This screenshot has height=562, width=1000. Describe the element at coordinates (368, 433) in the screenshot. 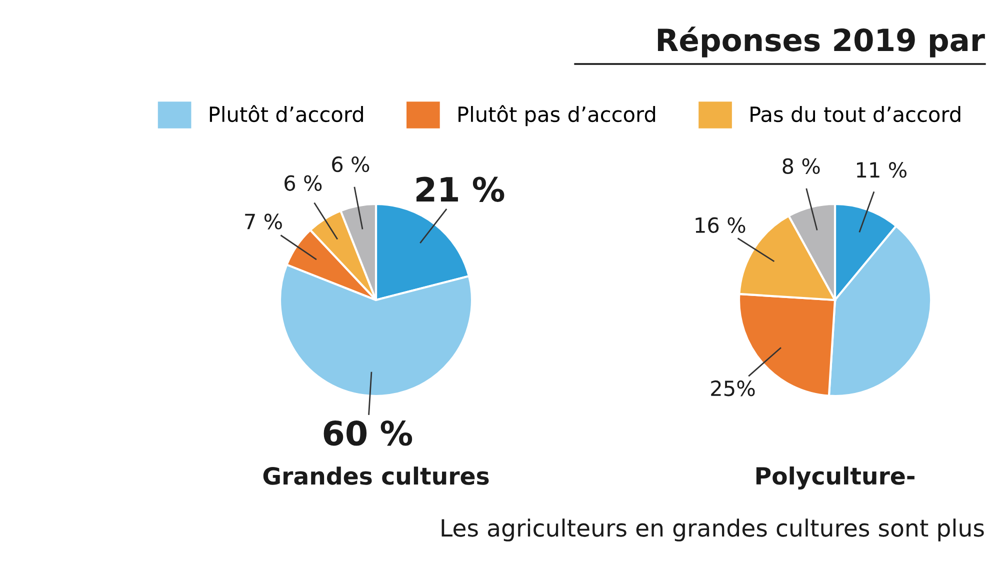

I see `data-label: 60 %` at that location.